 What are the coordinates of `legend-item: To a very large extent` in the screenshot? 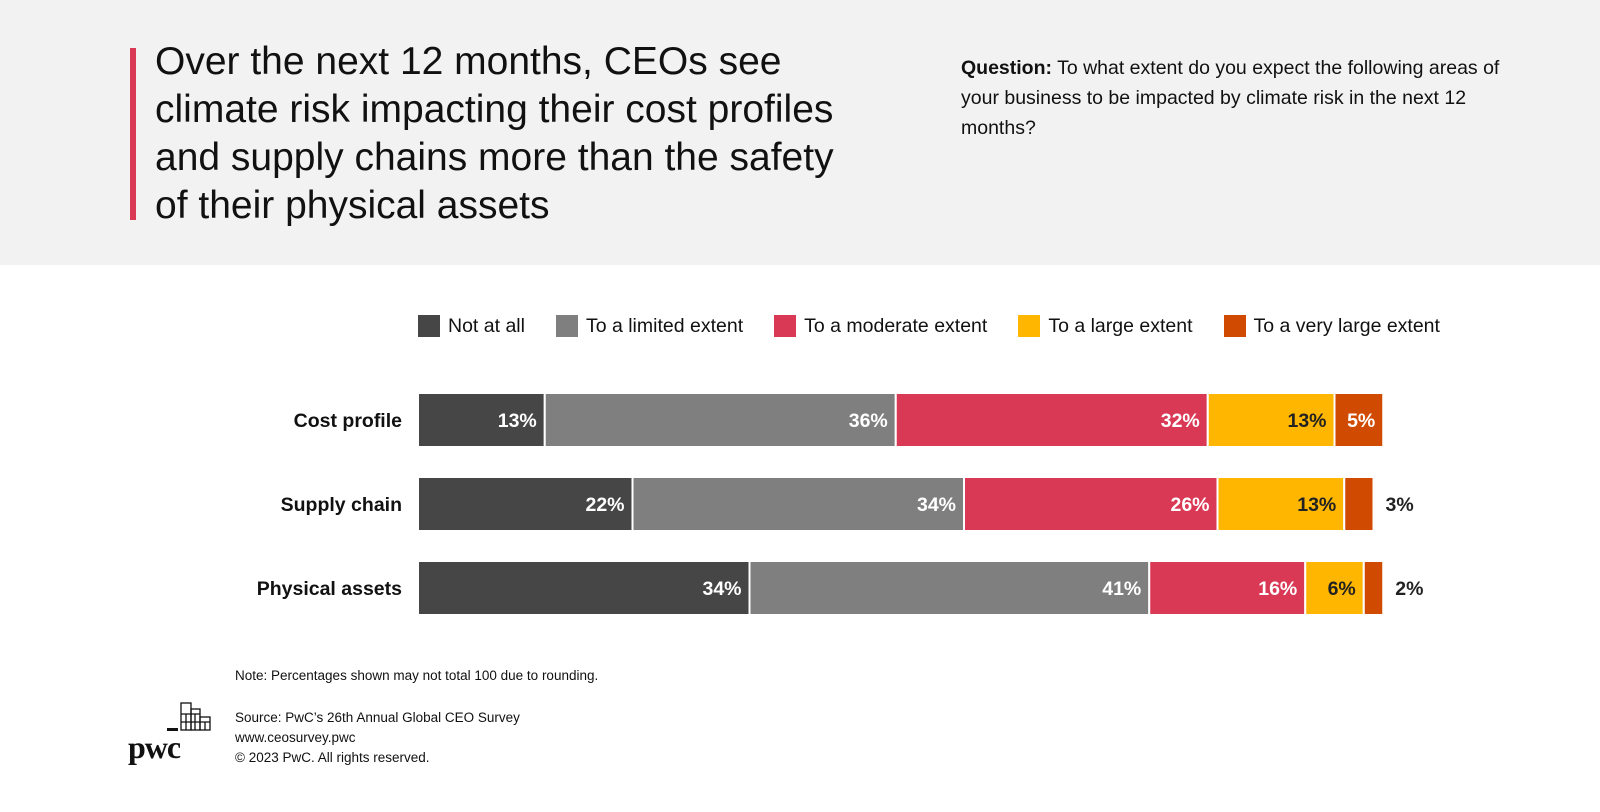 It's located at (1331, 326).